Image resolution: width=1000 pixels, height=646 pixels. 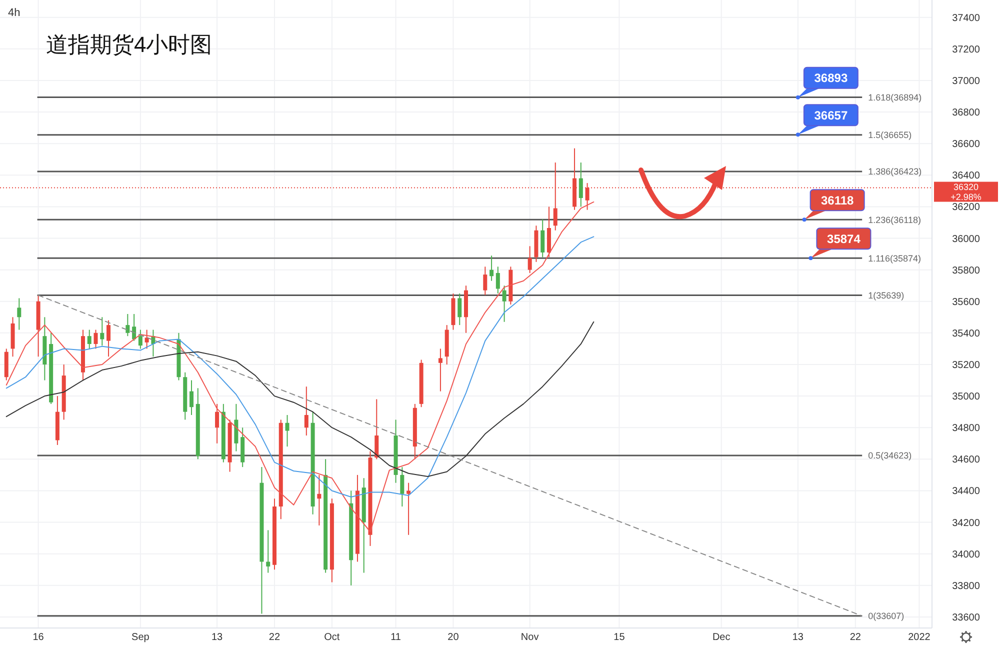 I want to click on y-tick-label: 37200, so click(x=966, y=50).